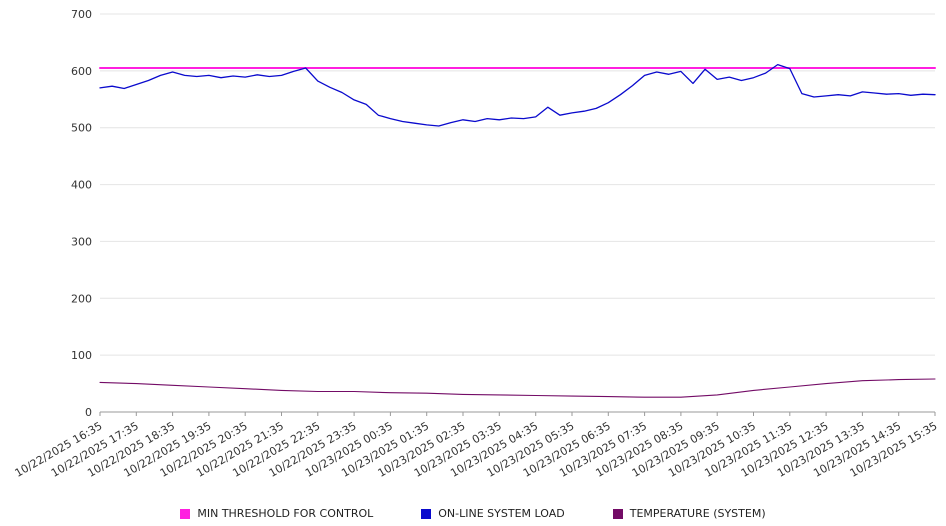 This screenshot has width=946, height=526. Describe the element at coordinates (81, 241) in the screenshot. I see `svg-text: 300` at that location.